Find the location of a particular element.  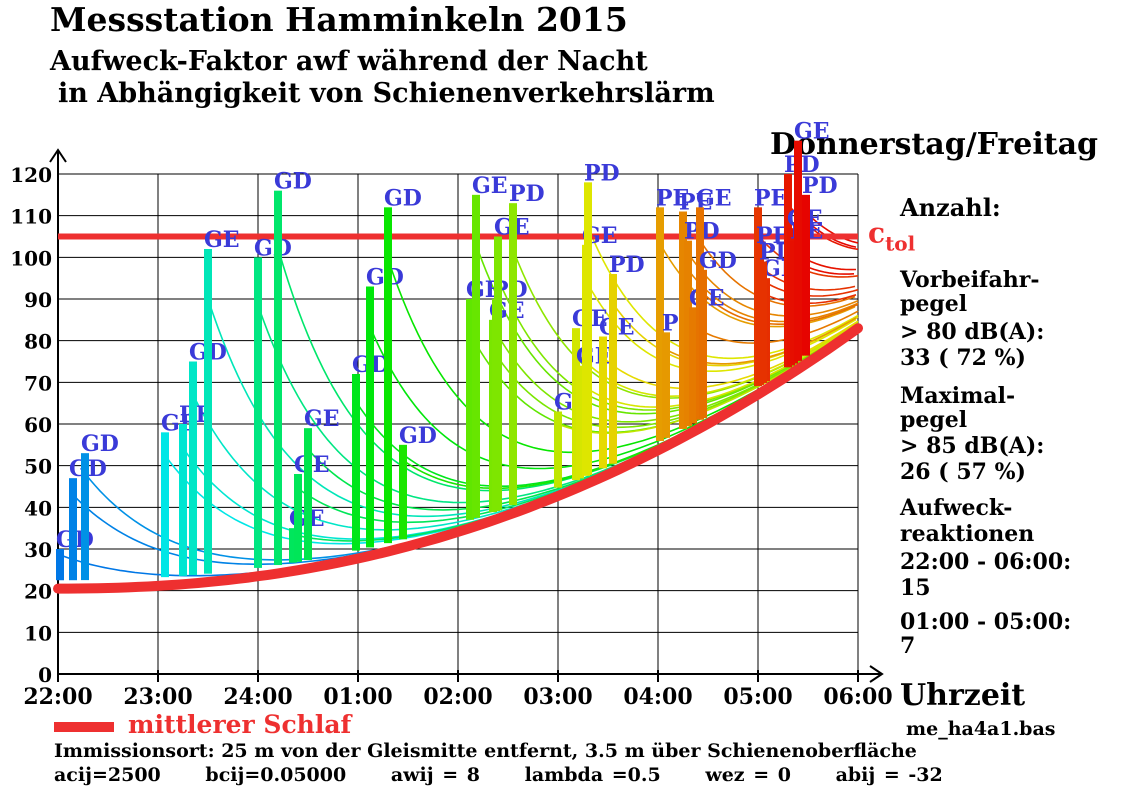

x-axis-arrow is located at coordinates (876, 674).